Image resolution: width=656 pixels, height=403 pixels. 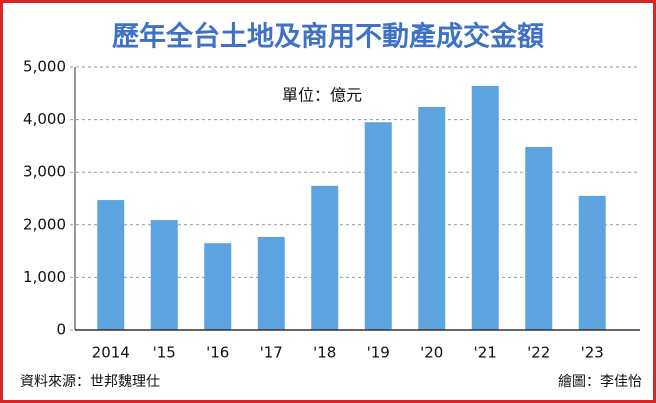 I want to click on y-tick-label: 1,000, so click(x=44, y=277).